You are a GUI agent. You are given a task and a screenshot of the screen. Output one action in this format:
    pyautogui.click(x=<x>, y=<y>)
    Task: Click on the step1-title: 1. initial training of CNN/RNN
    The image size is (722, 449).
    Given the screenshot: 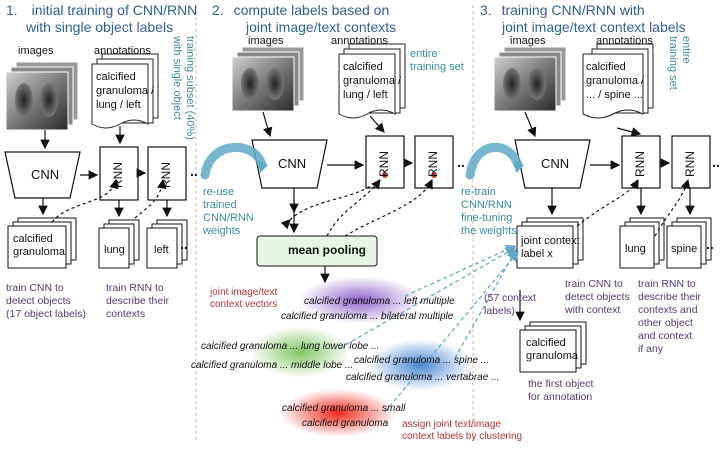 What is the action you would take?
    pyautogui.click(x=101, y=10)
    